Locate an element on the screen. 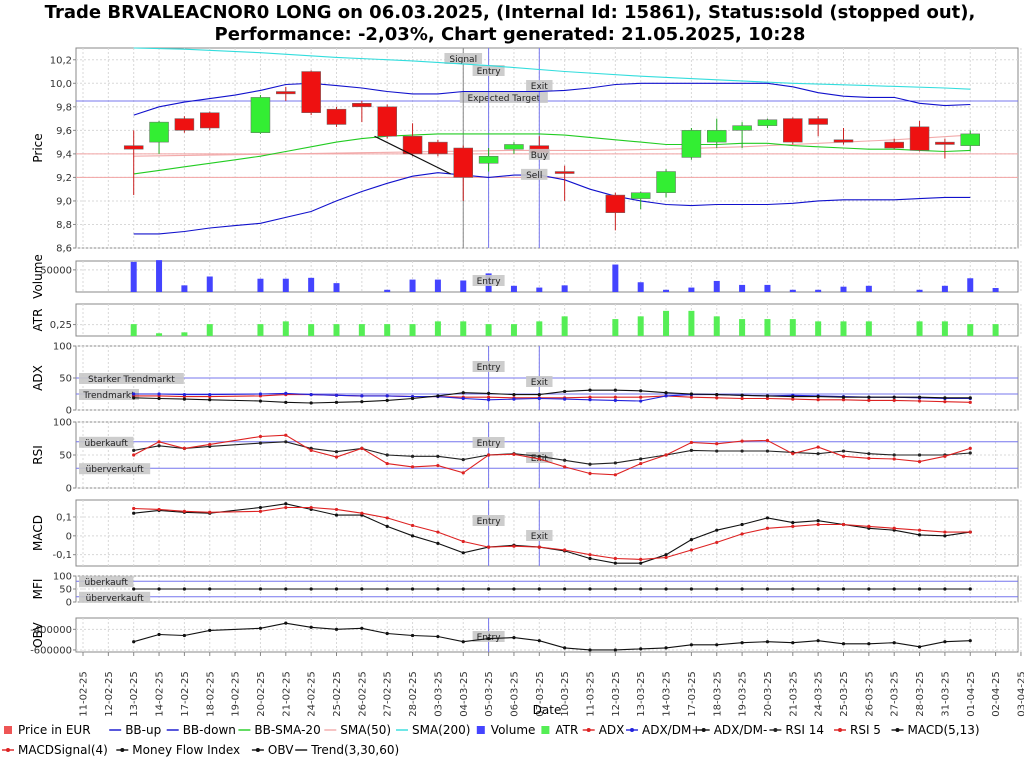 This screenshot has height=768, width=1024. x-tick-label: 20-02-25 is located at coordinates (261, 693).